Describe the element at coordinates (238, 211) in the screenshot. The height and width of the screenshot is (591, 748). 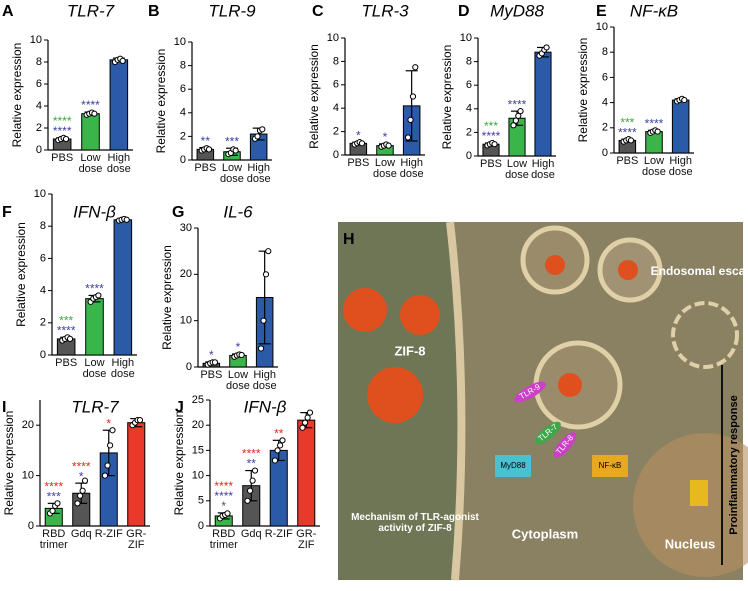
I see `chart-title: IL-6` at that location.